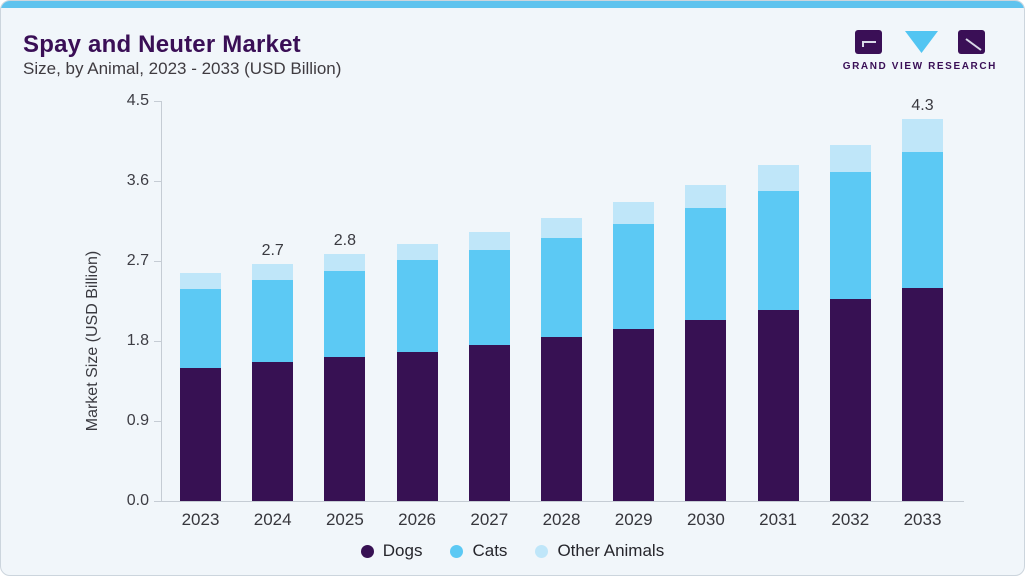 The image size is (1025, 576). What do you see at coordinates (344, 519) in the screenshot?
I see `x-tick-label-2025: 2025` at bounding box center [344, 519].